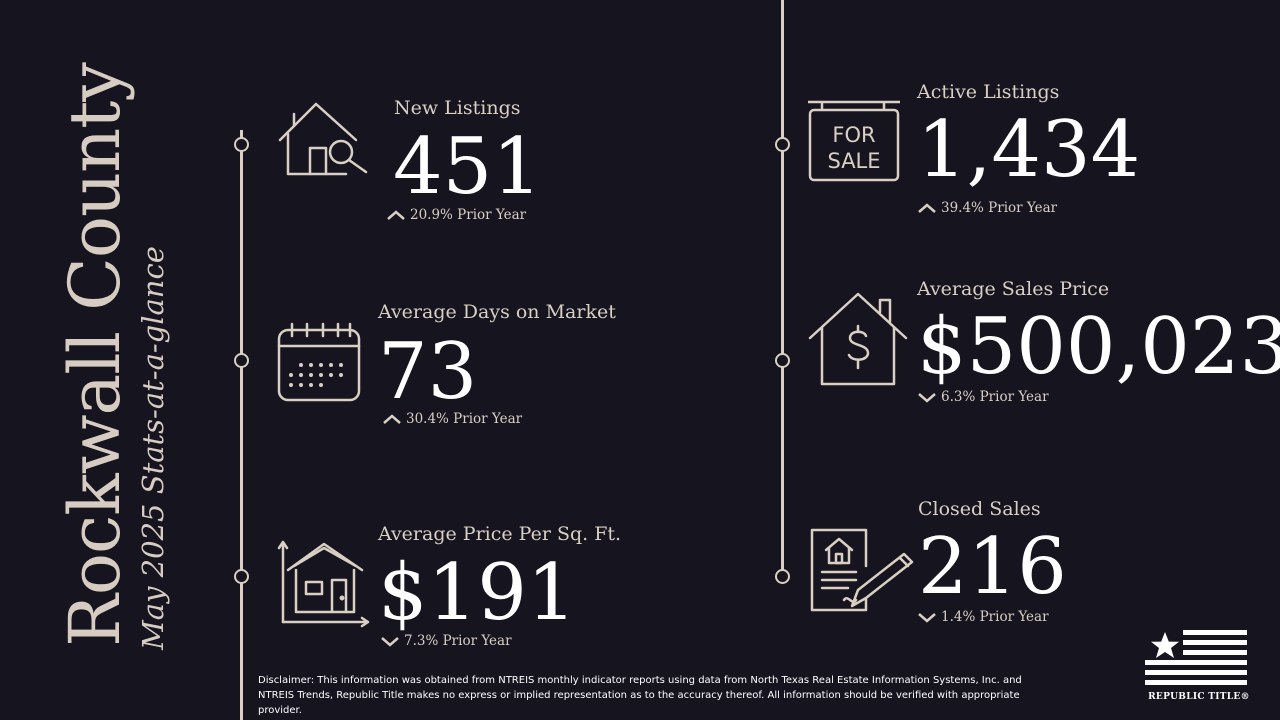  I want to click on price-sqft-change: 7.3% Prior Year, so click(446, 641).